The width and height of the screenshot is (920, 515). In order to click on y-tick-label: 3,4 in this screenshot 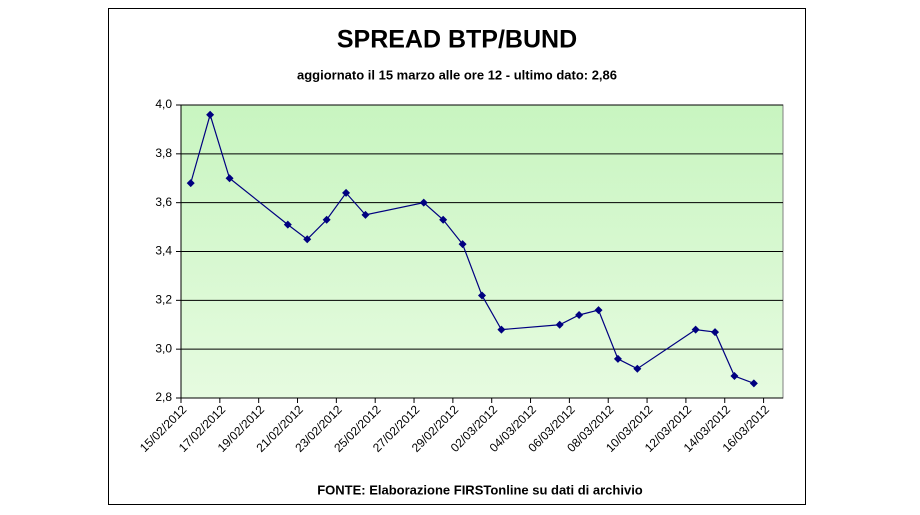, I will do `click(163, 251)`.